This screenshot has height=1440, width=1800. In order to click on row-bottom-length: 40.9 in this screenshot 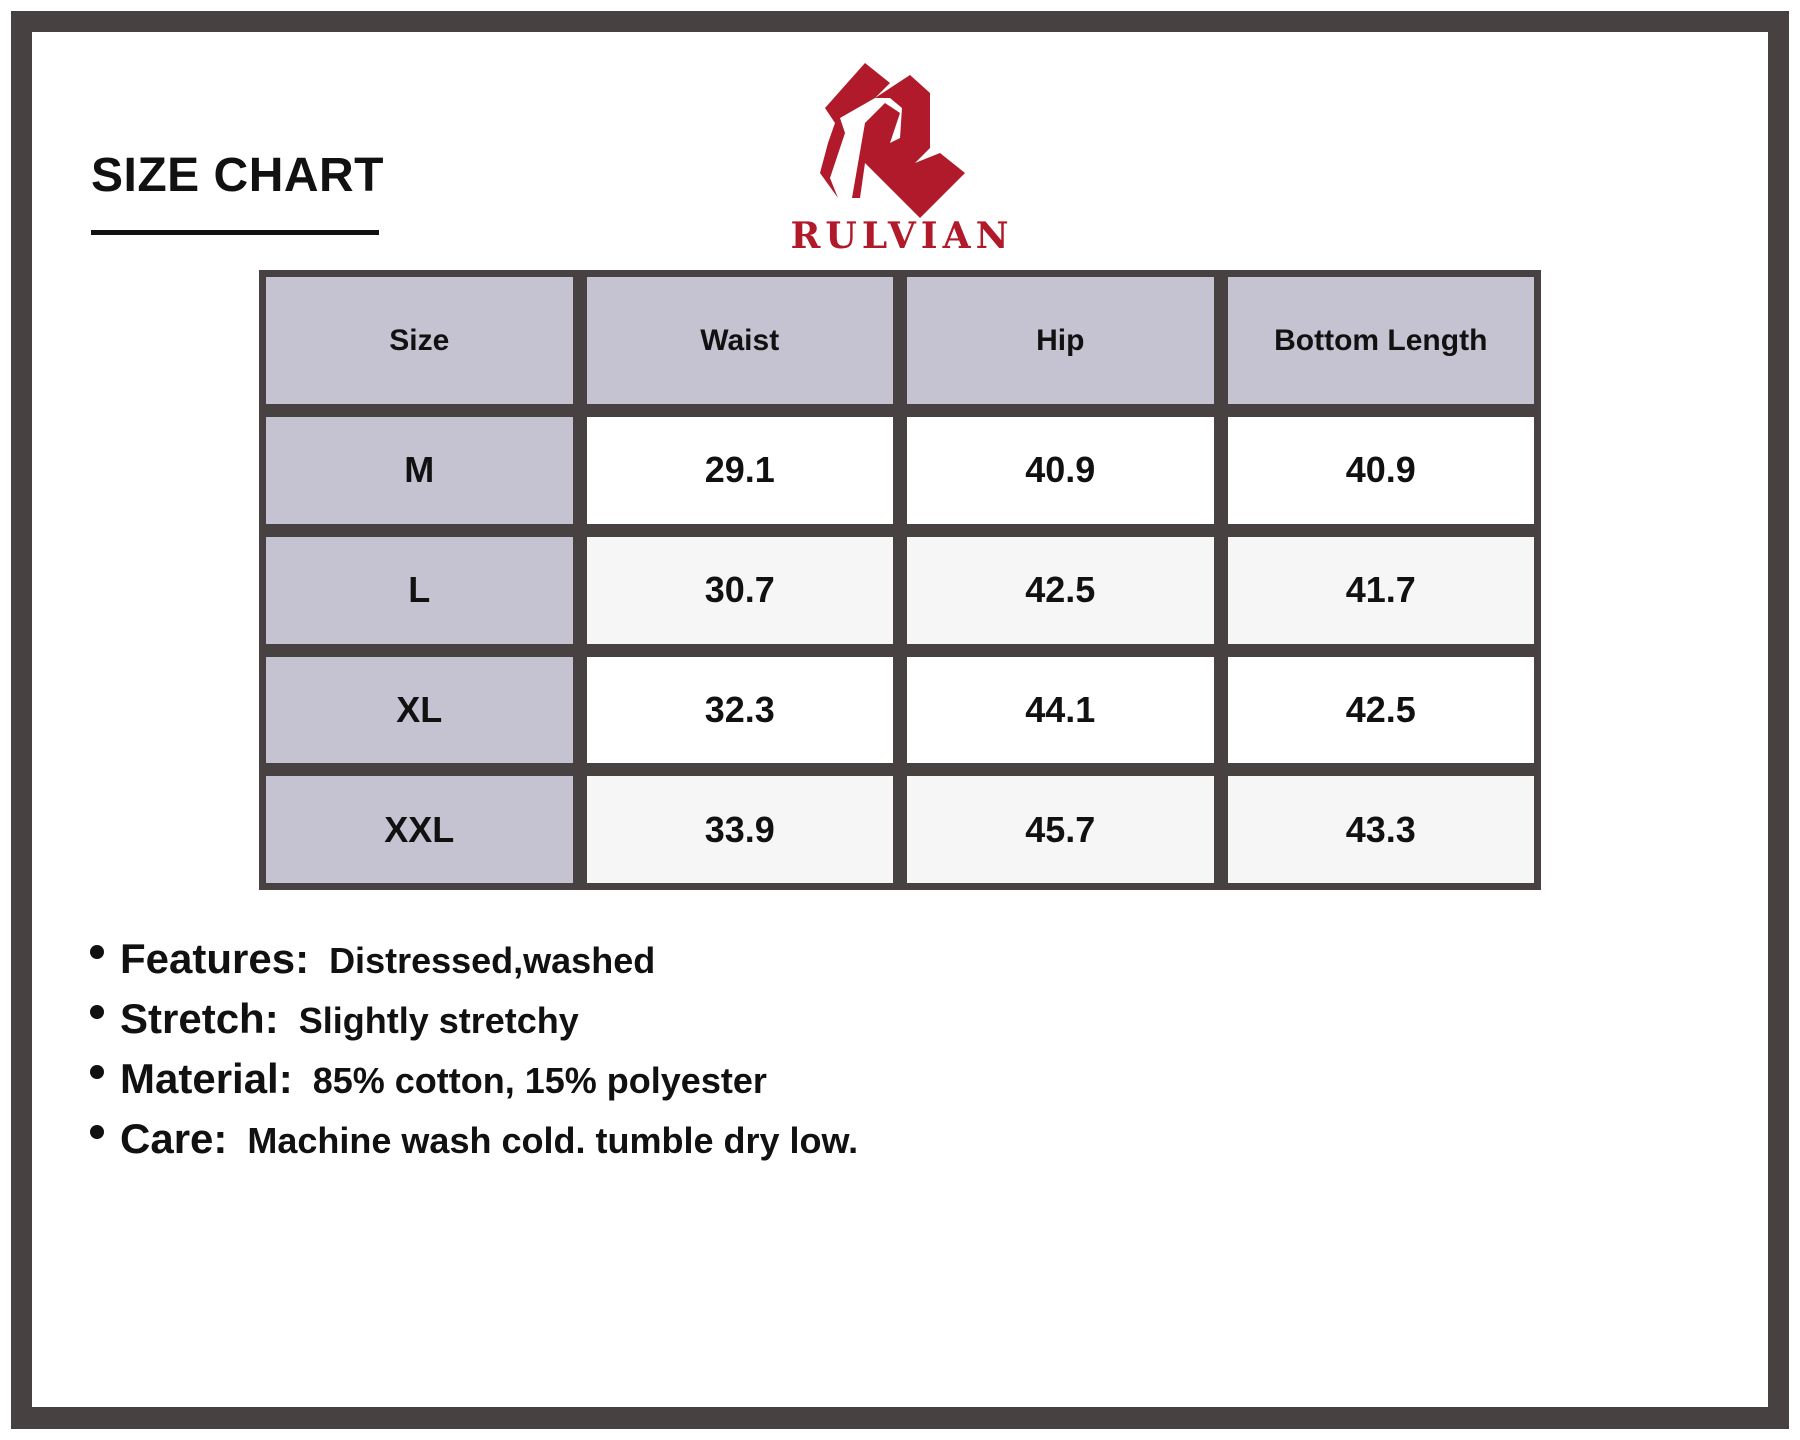, I will do `click(1380, 470)`.